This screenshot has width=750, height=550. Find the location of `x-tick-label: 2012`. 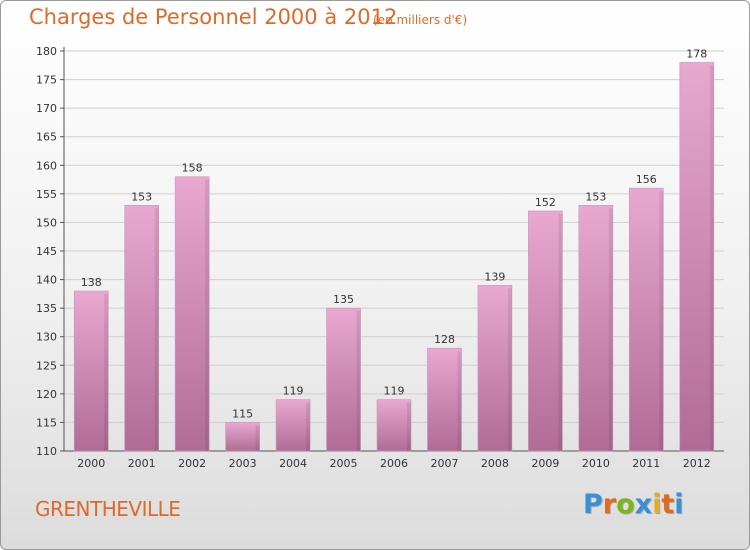

x-tick-label: 2012 is located at coordinates (697, 463).